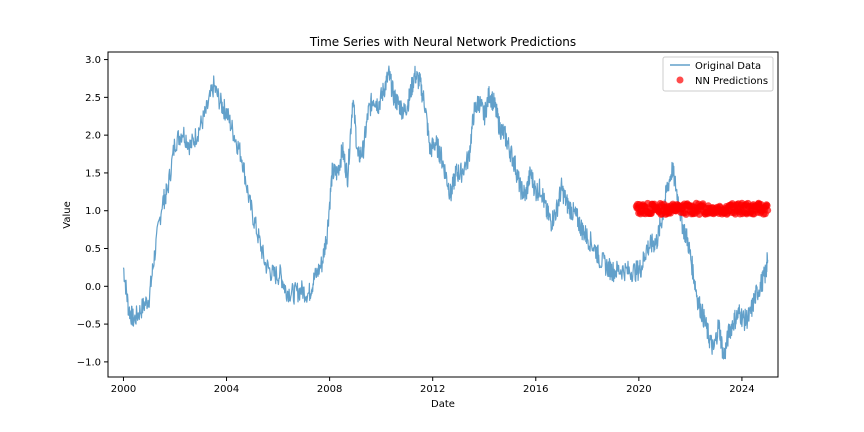 This screenshot has width=864, height=432. Describe the element at coordinates (67, 214) in the screenshot. I see `y-axis-label: Value` at that location.